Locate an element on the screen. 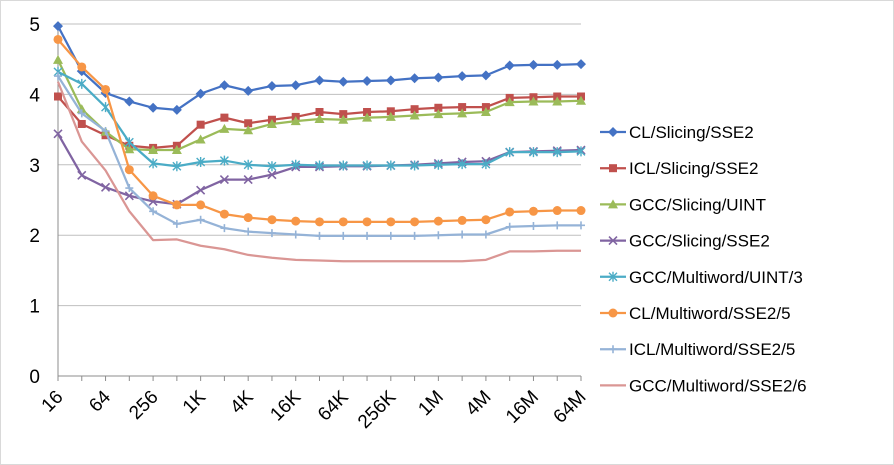 The image size is (894, 465). x-tick-label: 16K is located at coordinates (286, 405).